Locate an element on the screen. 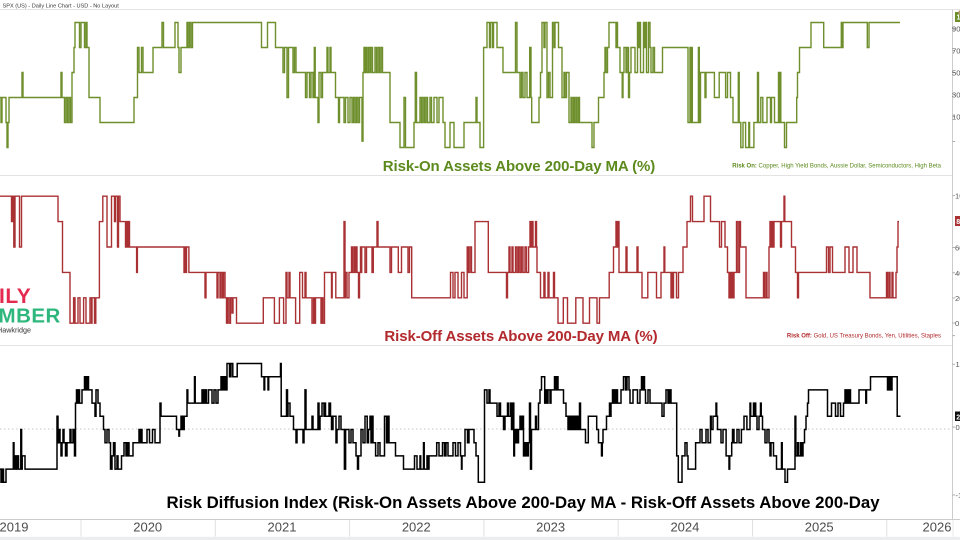 The height and width of the screenshot is (540, 960). svg-text: 2025 is located at coordinates (819, 527).